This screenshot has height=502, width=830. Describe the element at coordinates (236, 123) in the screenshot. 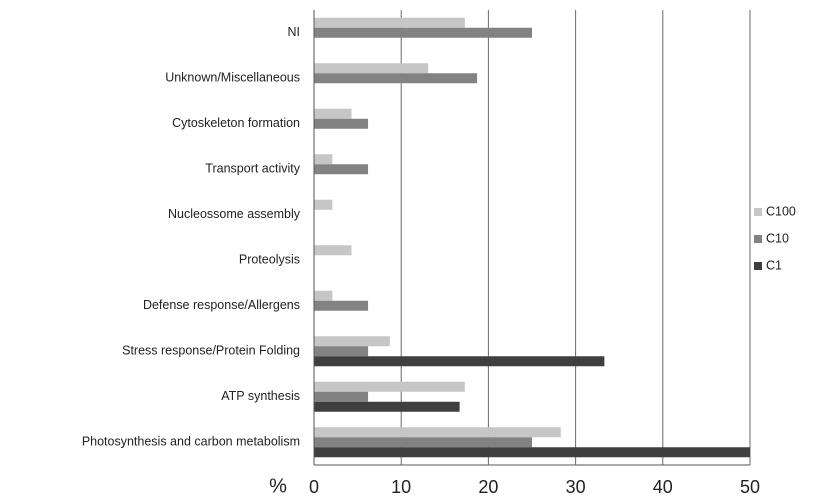

I see `y-tick-label: Cytoskeleton formation` at that location.